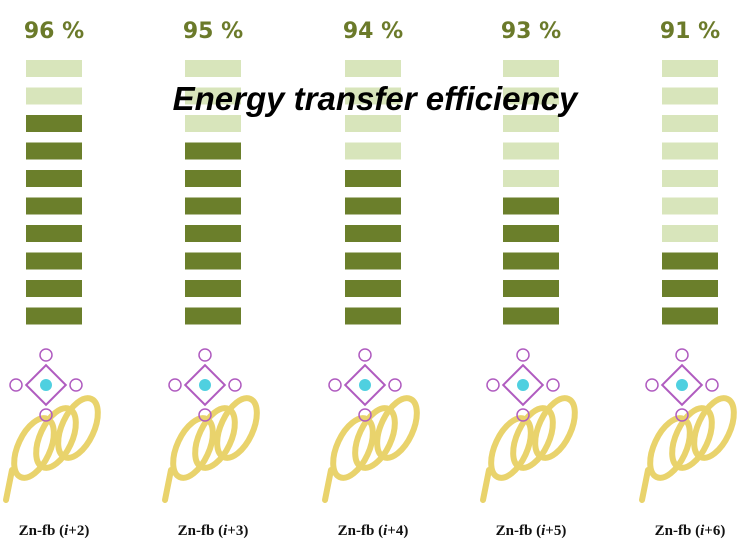  What do you see at coordinates (690, 31) in the screenshot?
I see `efficiency-label: 91 %` at bounding box center [690, 31].